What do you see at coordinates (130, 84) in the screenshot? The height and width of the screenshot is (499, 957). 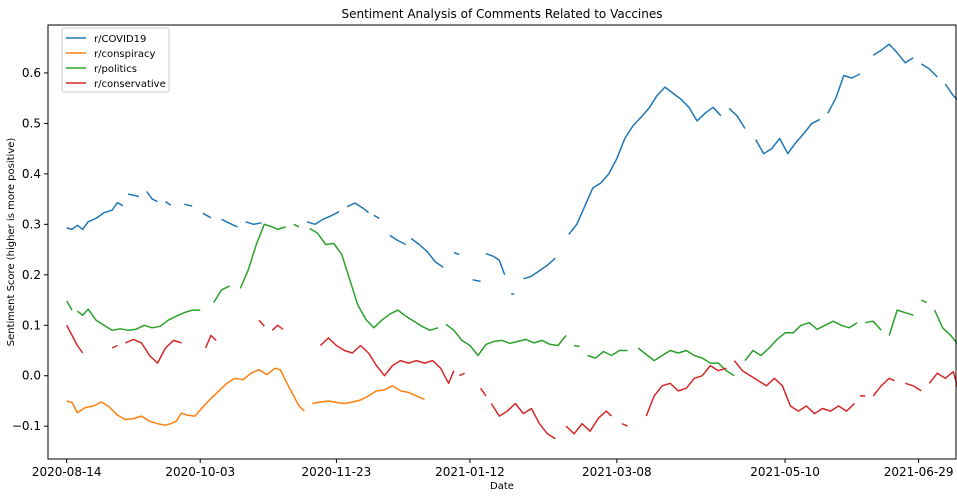 I see `legend-label-conservative: r/conservative` at bounding box center [130, 84].